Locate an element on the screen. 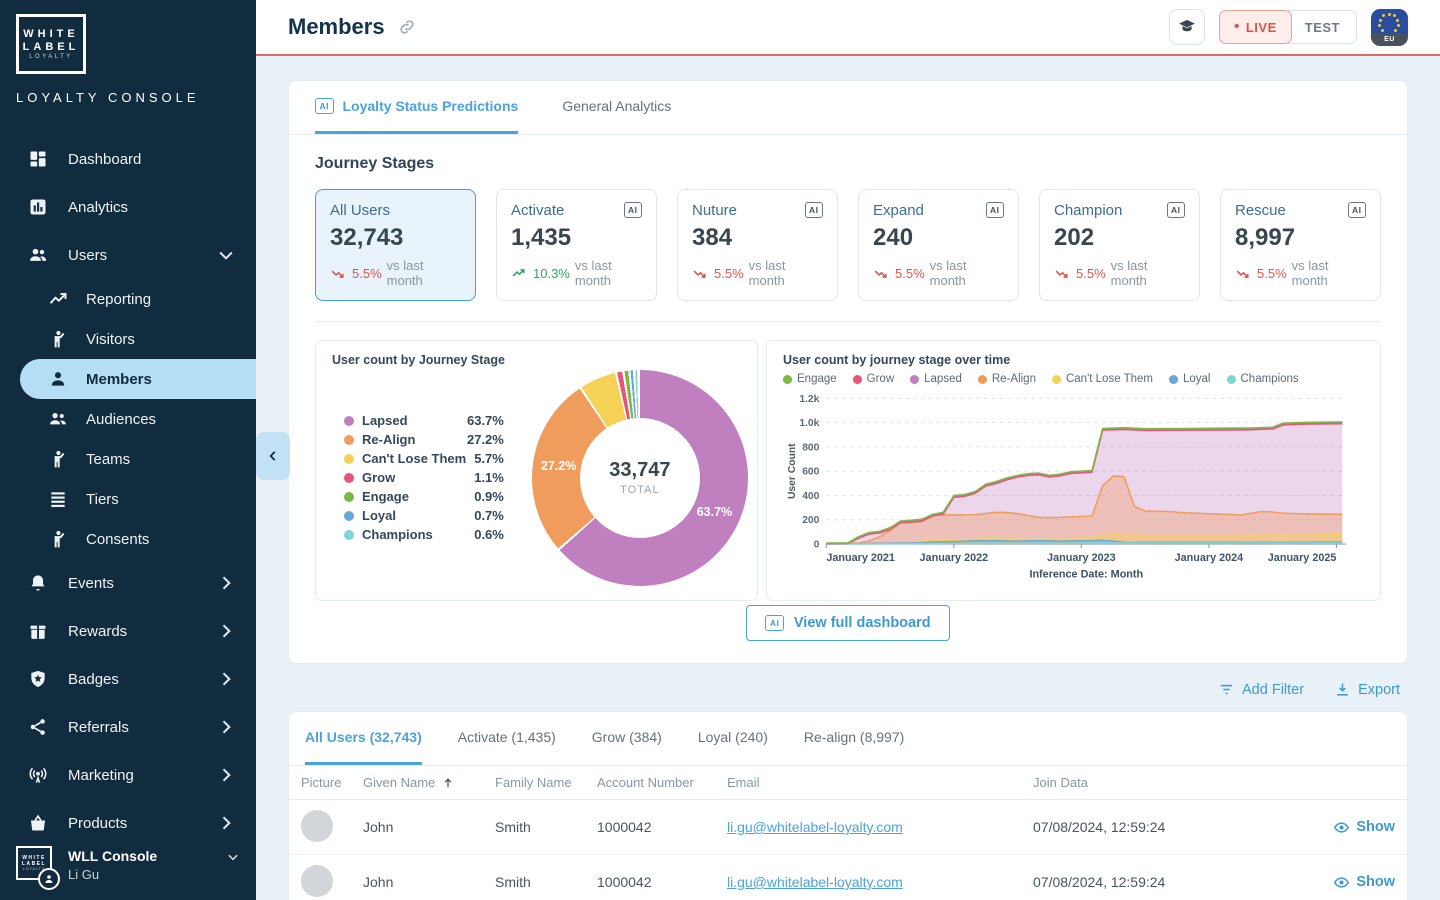 The image size is (1440, 900). sidebar-item-visitors: Visitors is located at coordinates (128, 339).